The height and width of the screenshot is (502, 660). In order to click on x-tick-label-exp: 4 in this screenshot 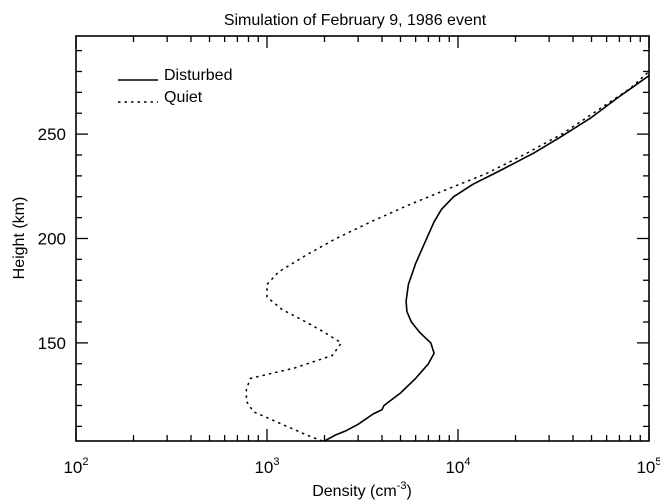, I will do `click(467, 462)`.